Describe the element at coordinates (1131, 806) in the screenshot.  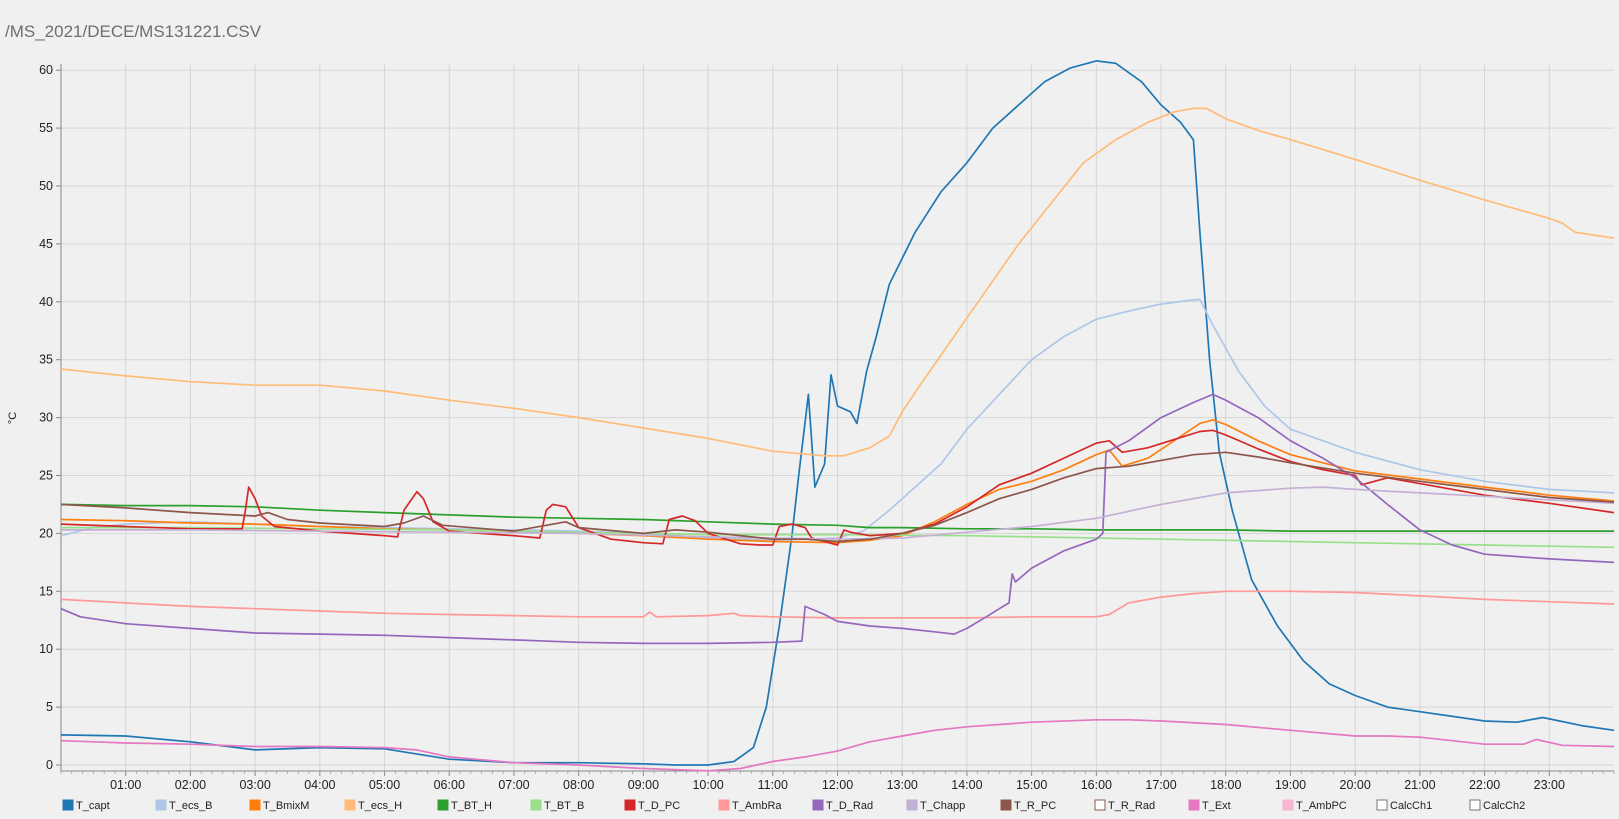
I see `legend-label: T_R_Rad` at that location.